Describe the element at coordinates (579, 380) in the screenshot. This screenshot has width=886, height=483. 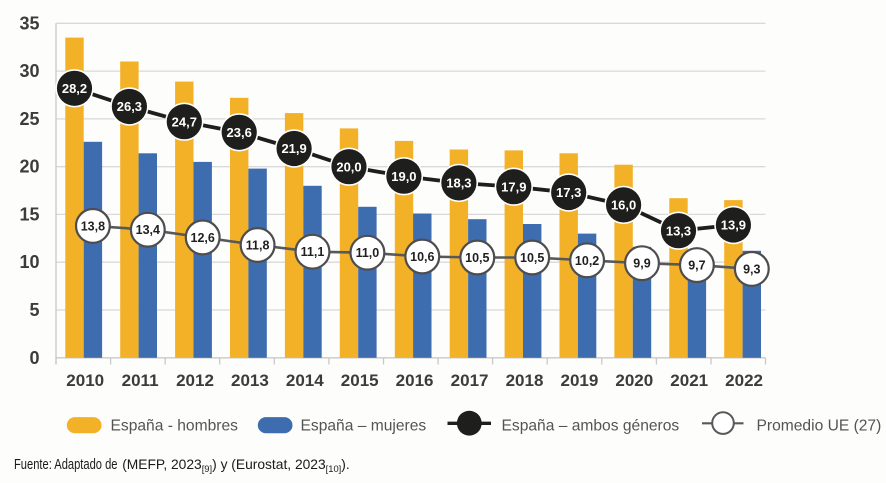
I see `svg-text: 2019` at that location.